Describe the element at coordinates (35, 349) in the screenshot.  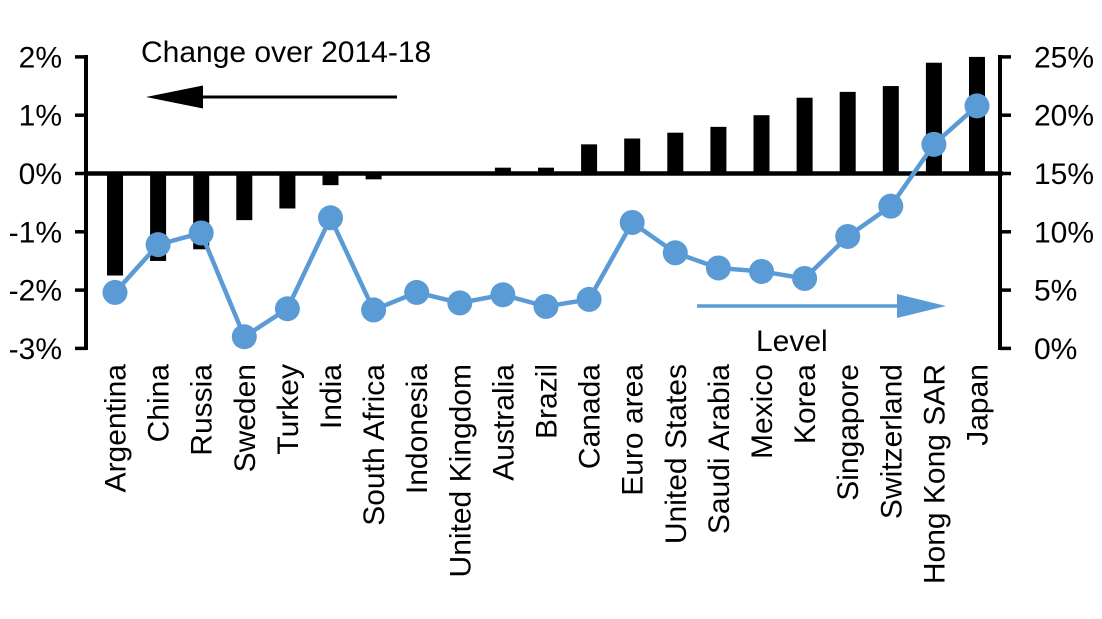
I see `left-axis-tick-label: -3%` at that location.